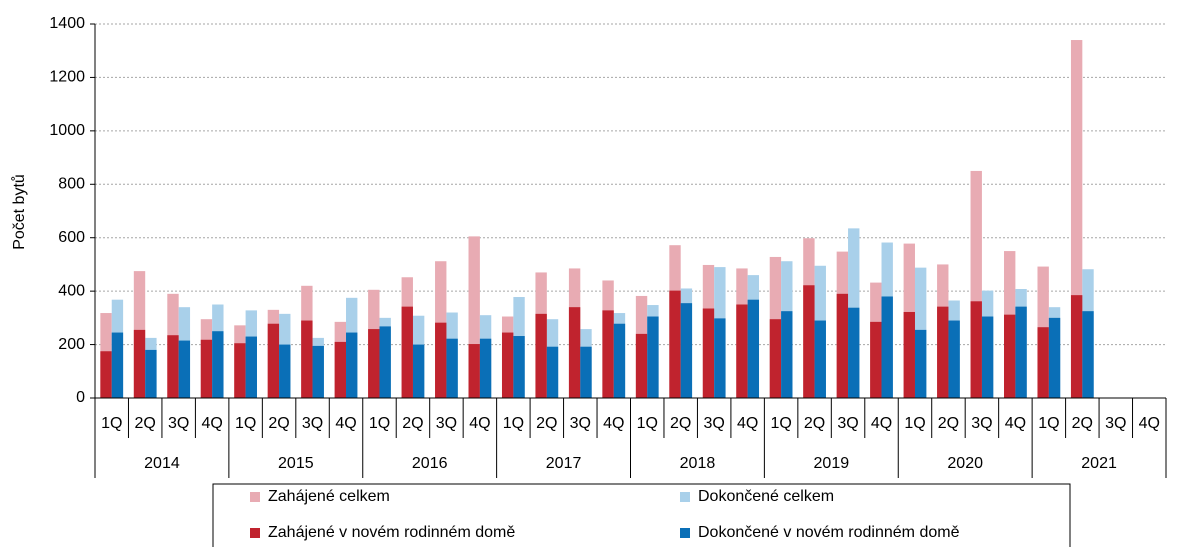  What do you see at coordinates (766, 496) in the screenshot?
I see `legend-label: Dokončené celkem` at bounding box center [766, 496].